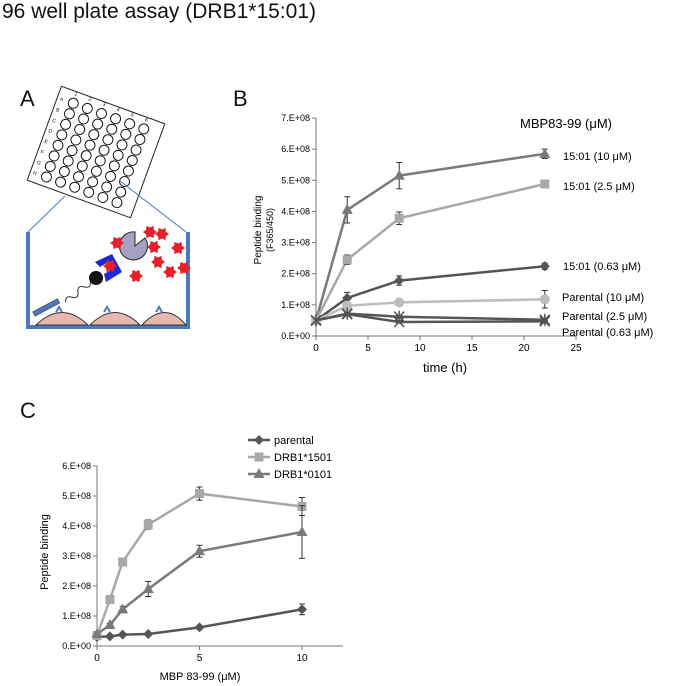 The width and height of the screenshot is (675, 686). What do you see at coordinates (76, 496) in the screenshot?
I see `y-tick-label: 5.E+08` at bounding box center [76, 496].